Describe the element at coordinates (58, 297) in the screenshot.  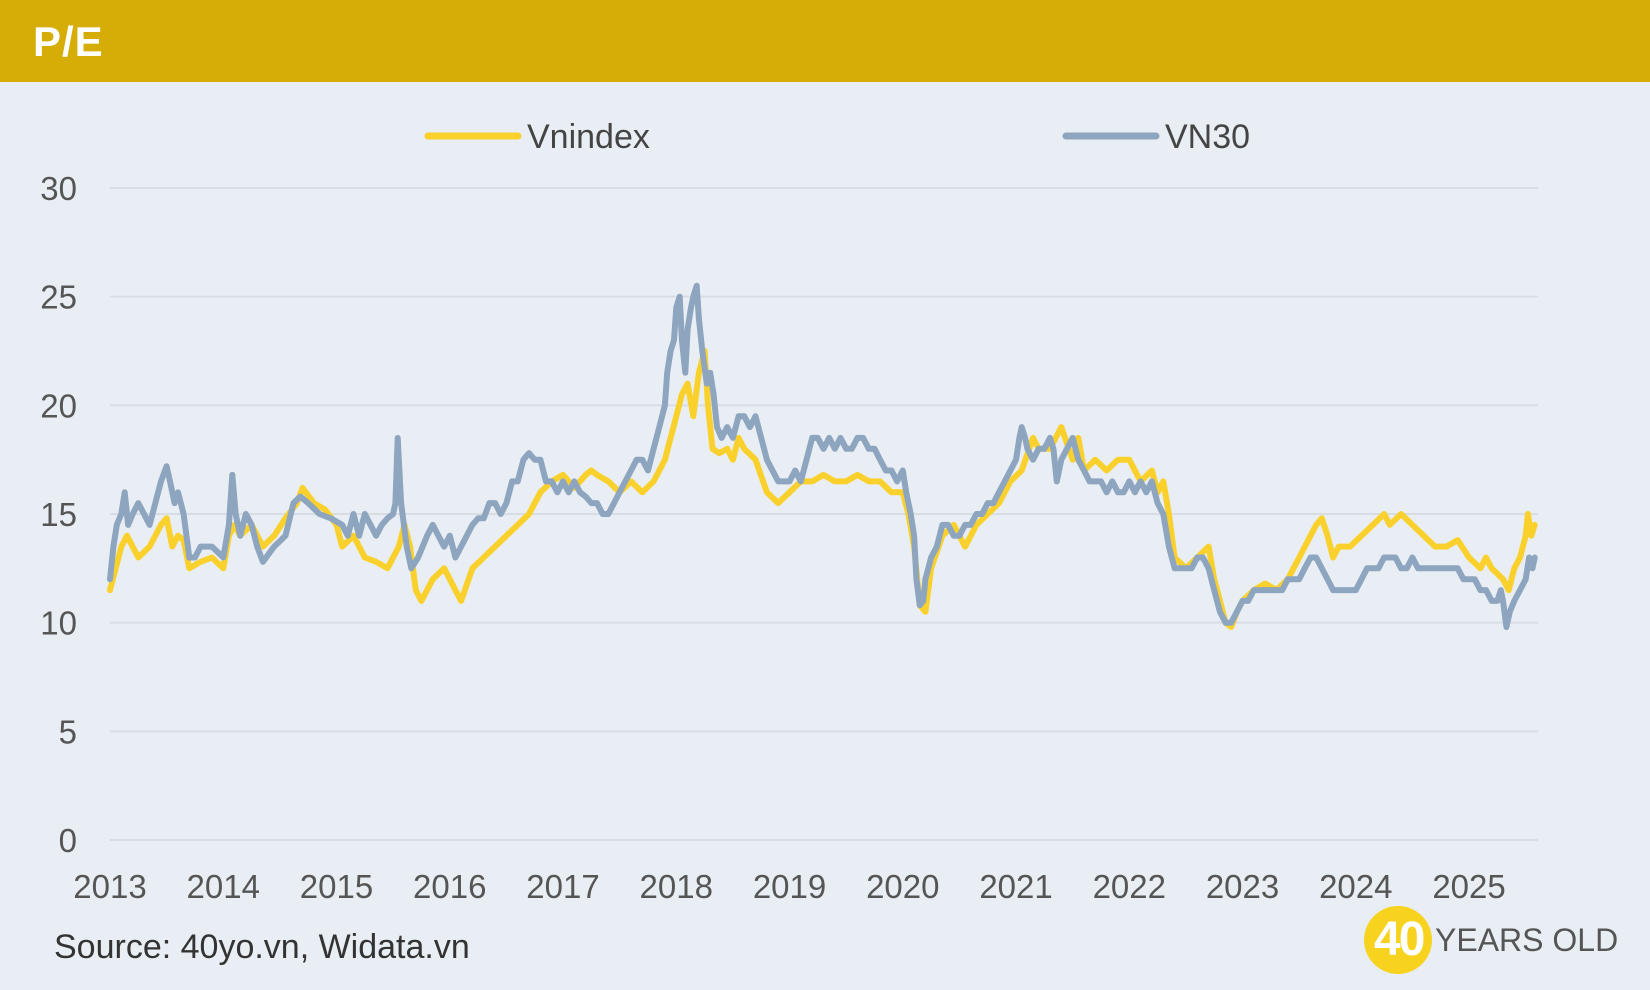
I see `y-tick-label: 25` at that location.